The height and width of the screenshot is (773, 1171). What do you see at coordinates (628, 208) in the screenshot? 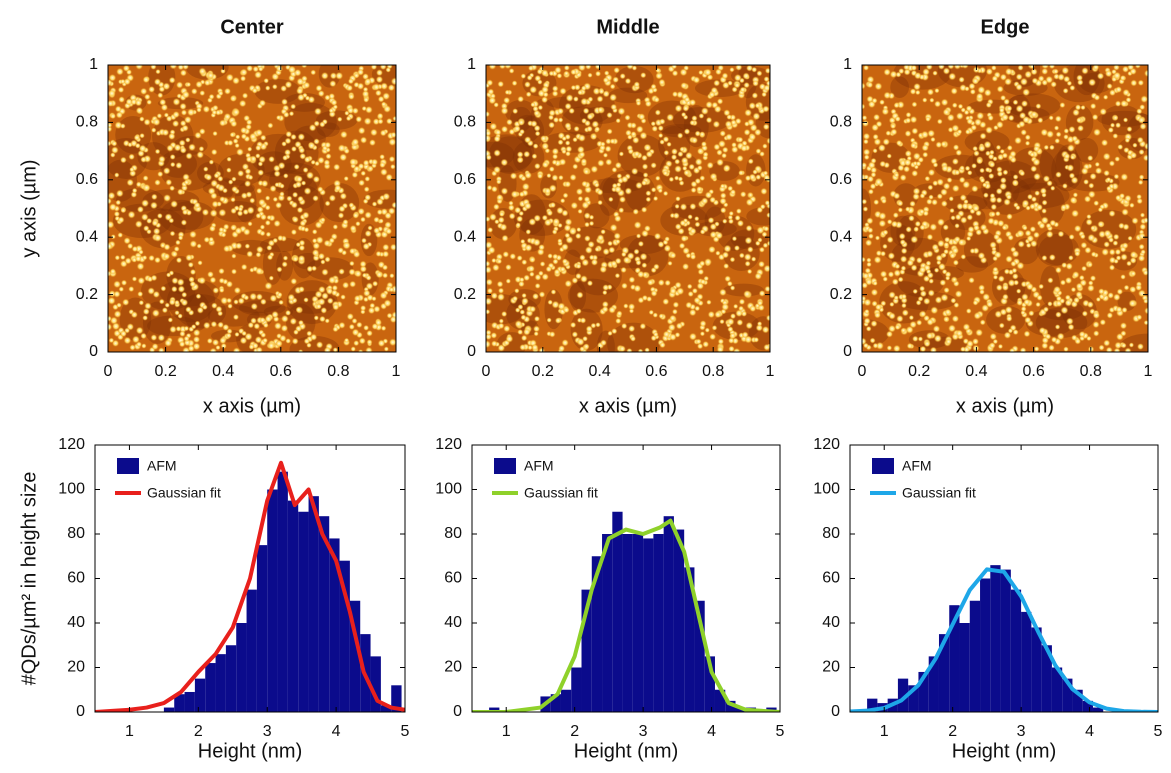
I see `plot-area` at bounding box center [628, 208].